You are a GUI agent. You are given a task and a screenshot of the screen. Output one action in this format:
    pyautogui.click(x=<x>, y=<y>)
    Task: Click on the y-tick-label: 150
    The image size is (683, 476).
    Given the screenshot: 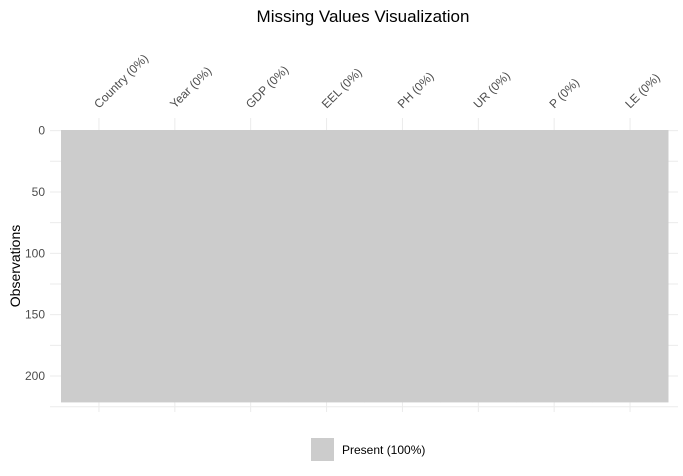 What is the action you would take?
    pyautogui.click(x=35, y=315)
    